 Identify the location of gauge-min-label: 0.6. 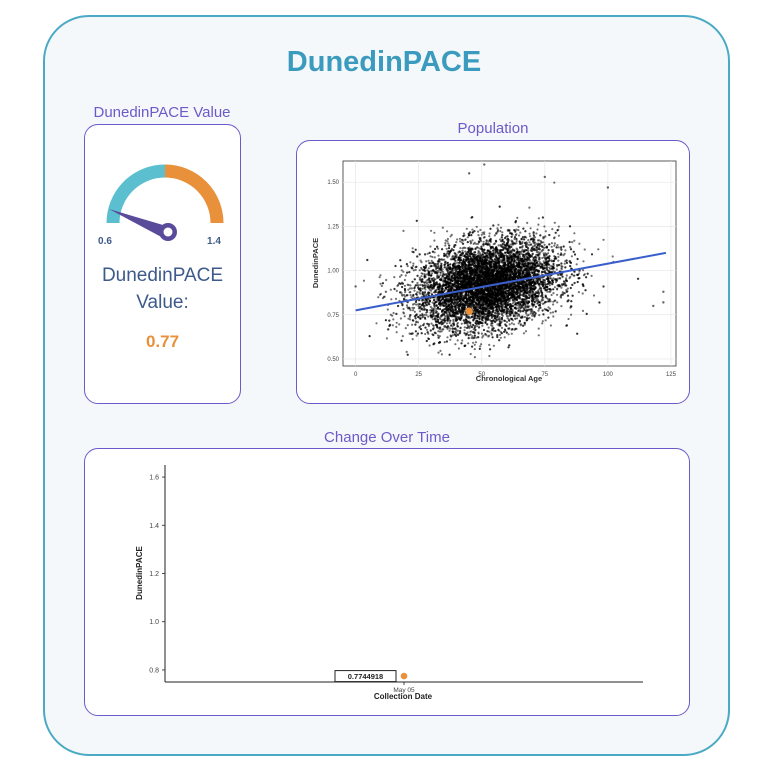
(105, 241).